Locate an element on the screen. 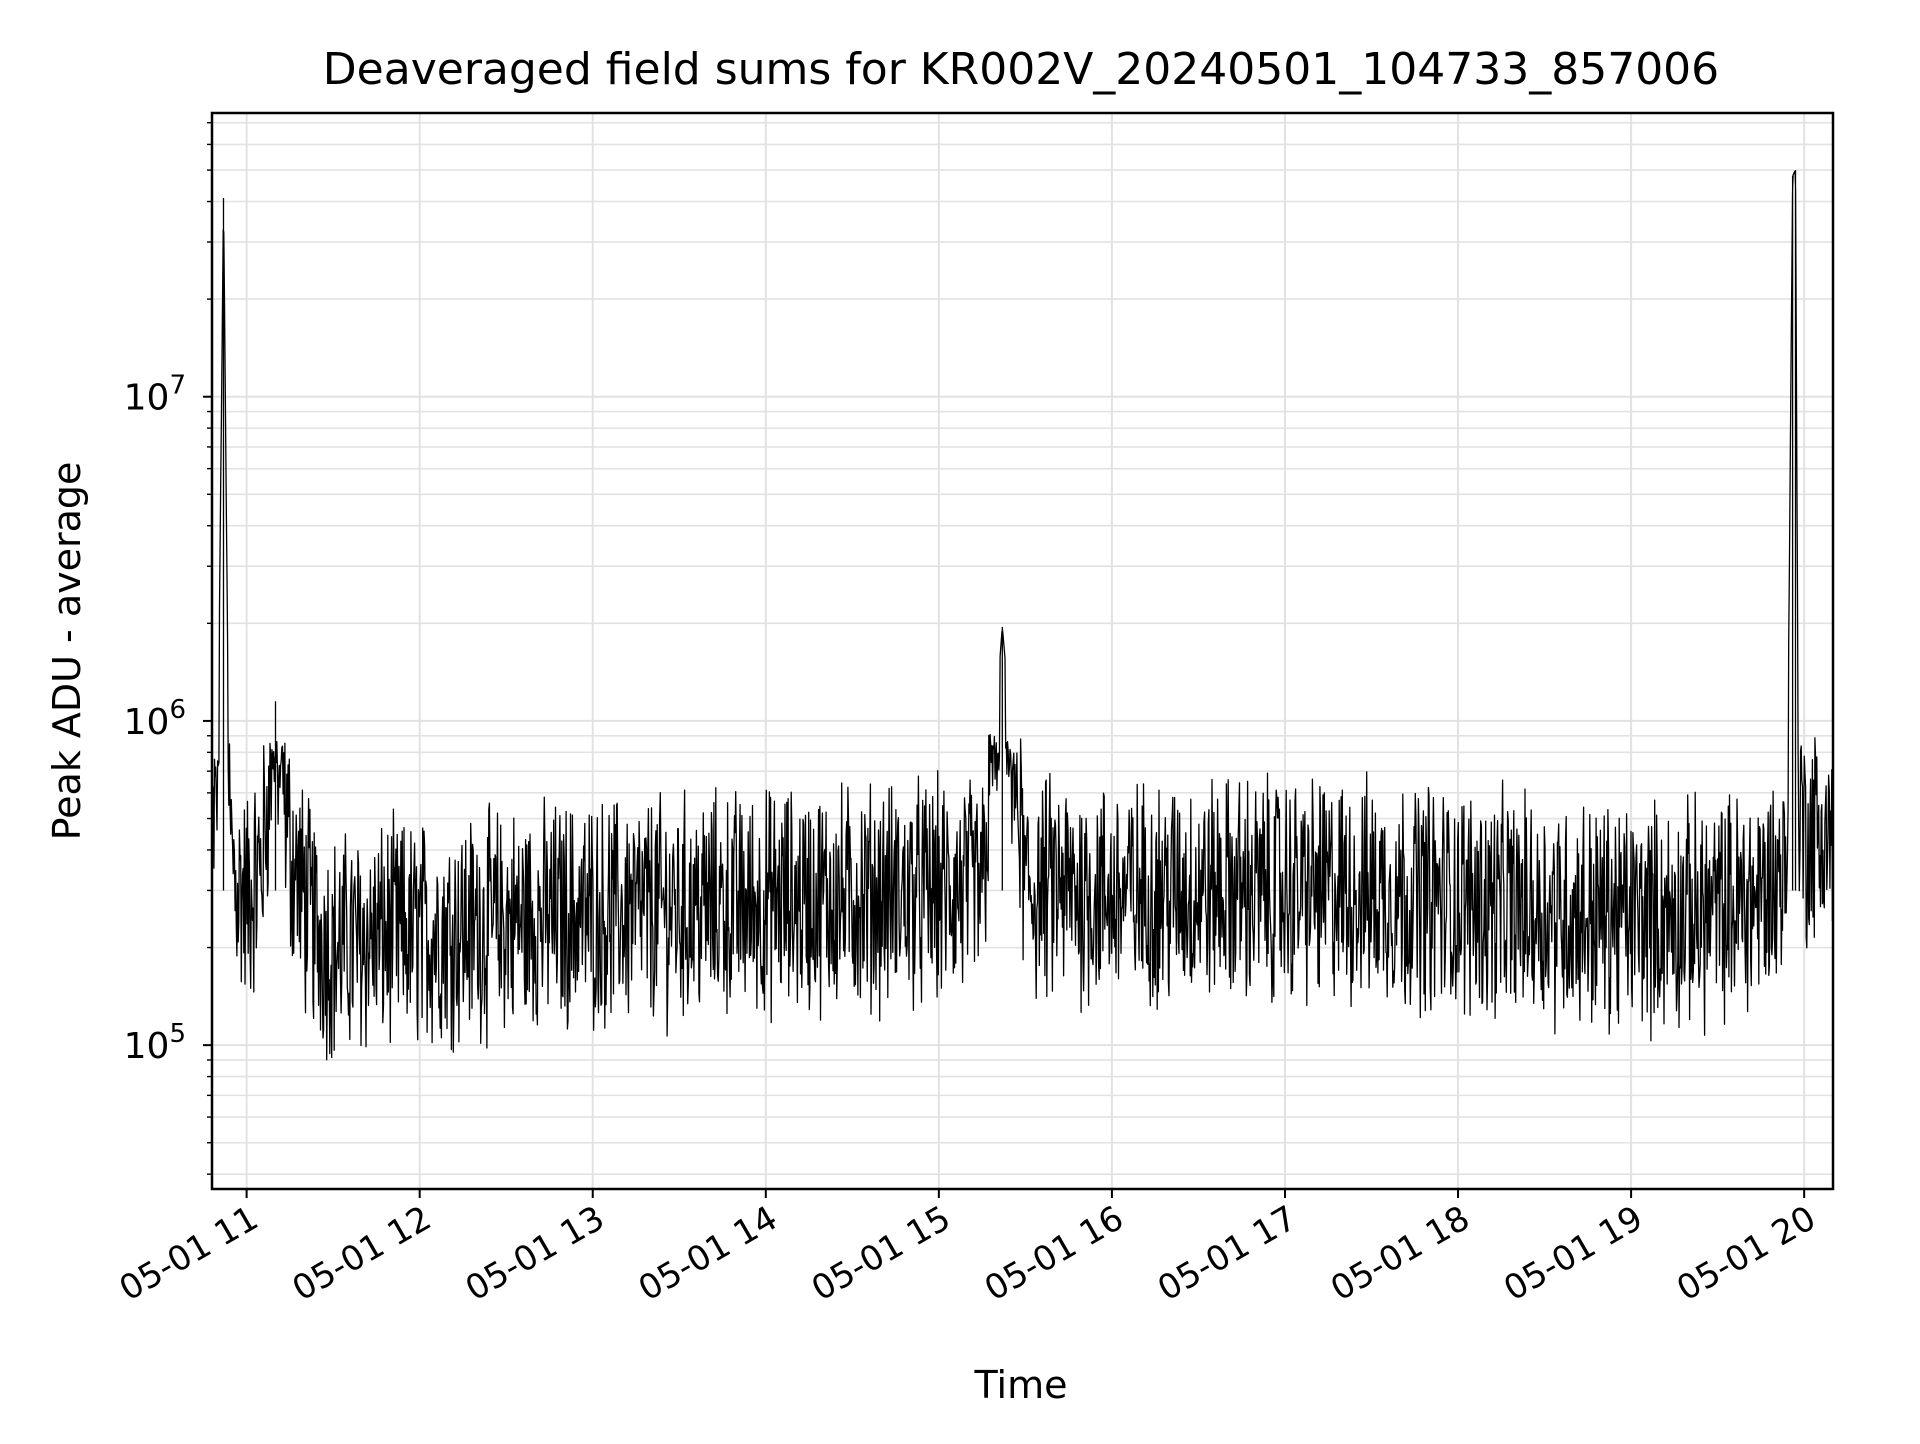  x-tick-label: 05-01 11 is located at coordinates (189, 1253).